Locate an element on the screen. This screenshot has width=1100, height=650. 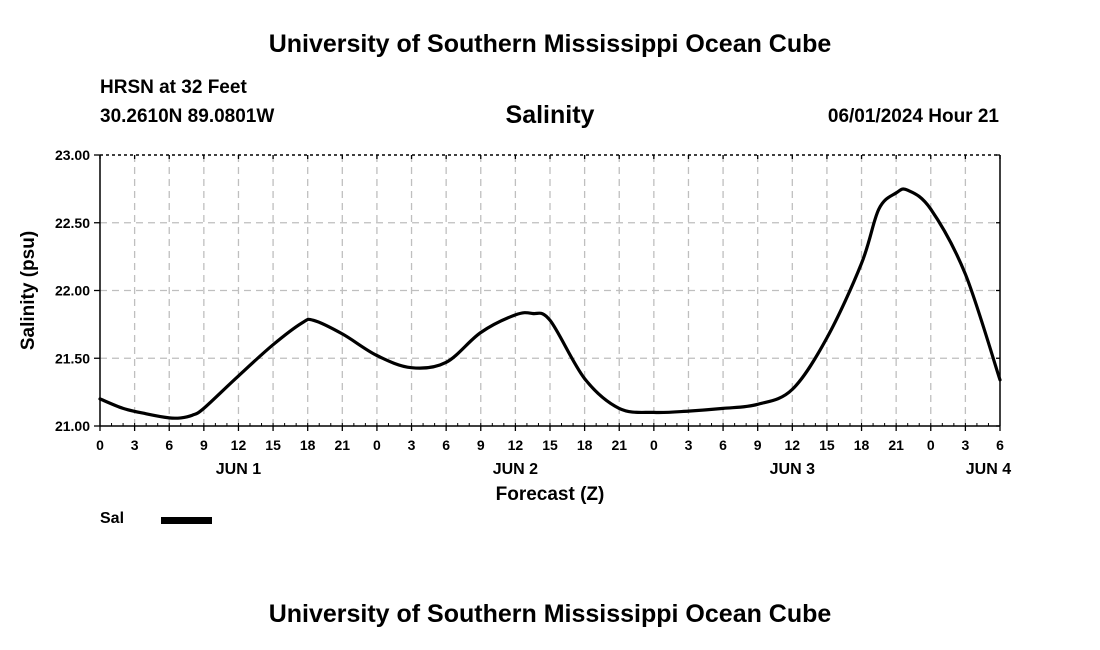
y-tick-label: 22.00 is located at coordinates (72, 291).